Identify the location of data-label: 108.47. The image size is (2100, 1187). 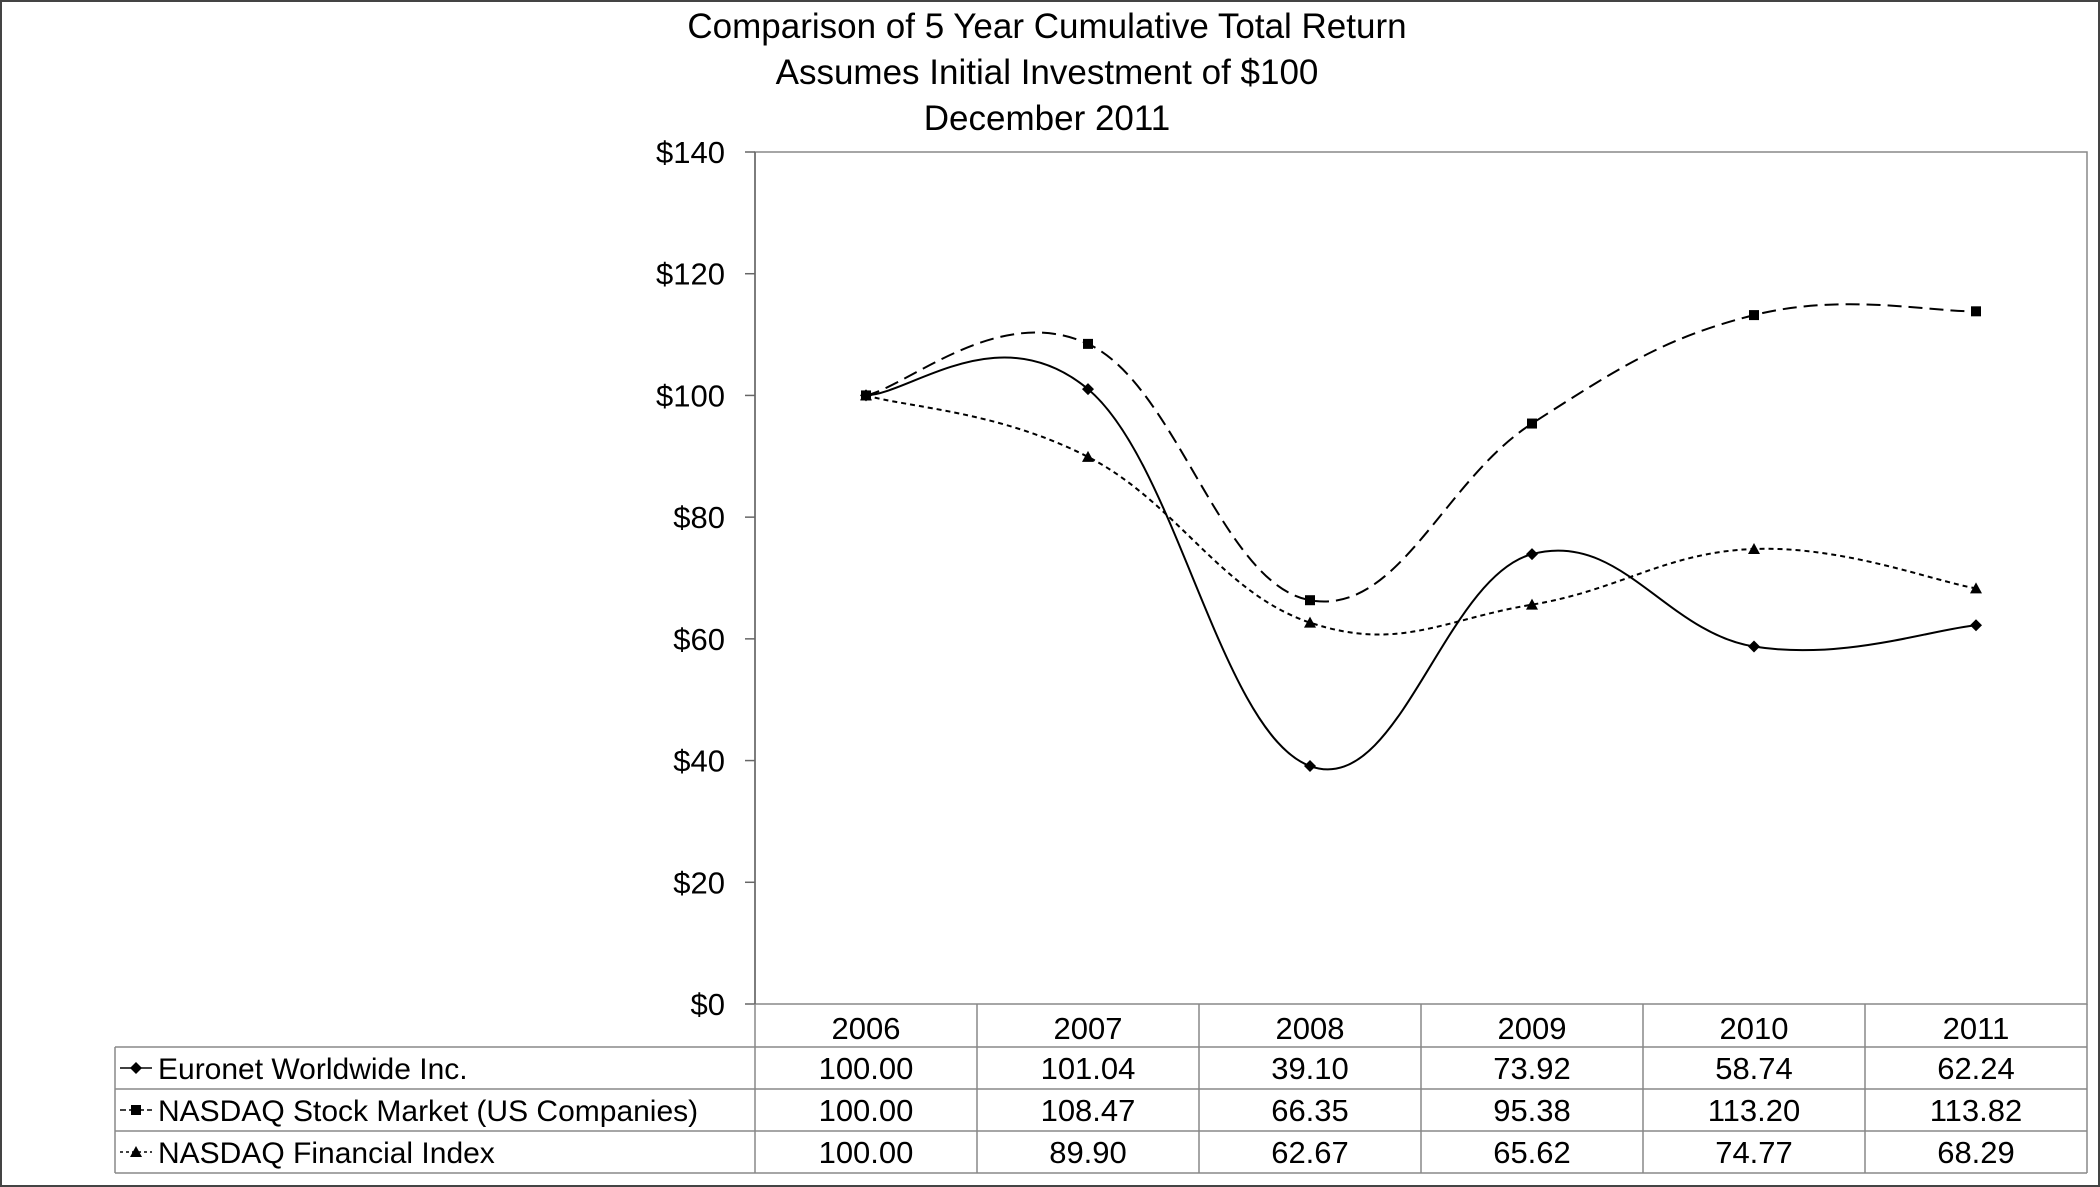
(1088, 1110).